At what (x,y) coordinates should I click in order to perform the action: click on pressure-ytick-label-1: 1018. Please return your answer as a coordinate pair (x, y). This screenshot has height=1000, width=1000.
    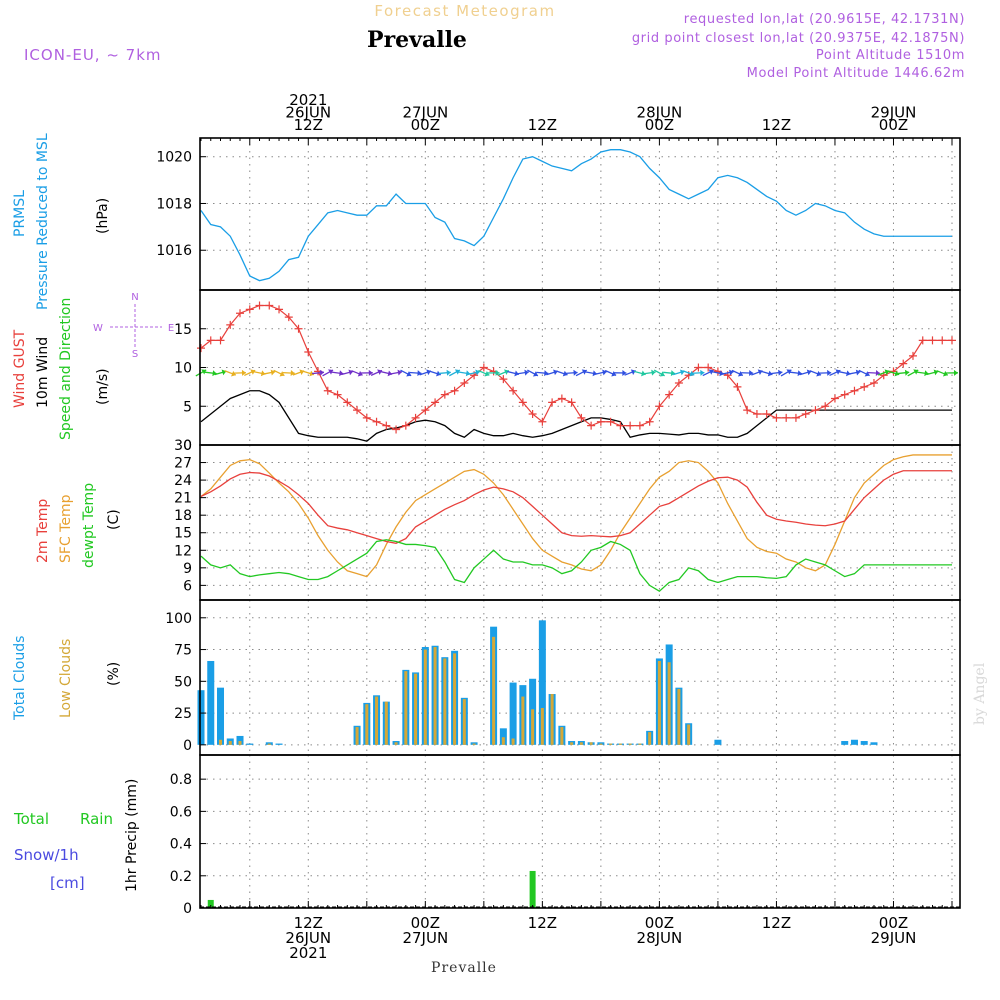
    Looking at the image, I should click on (174, 204).